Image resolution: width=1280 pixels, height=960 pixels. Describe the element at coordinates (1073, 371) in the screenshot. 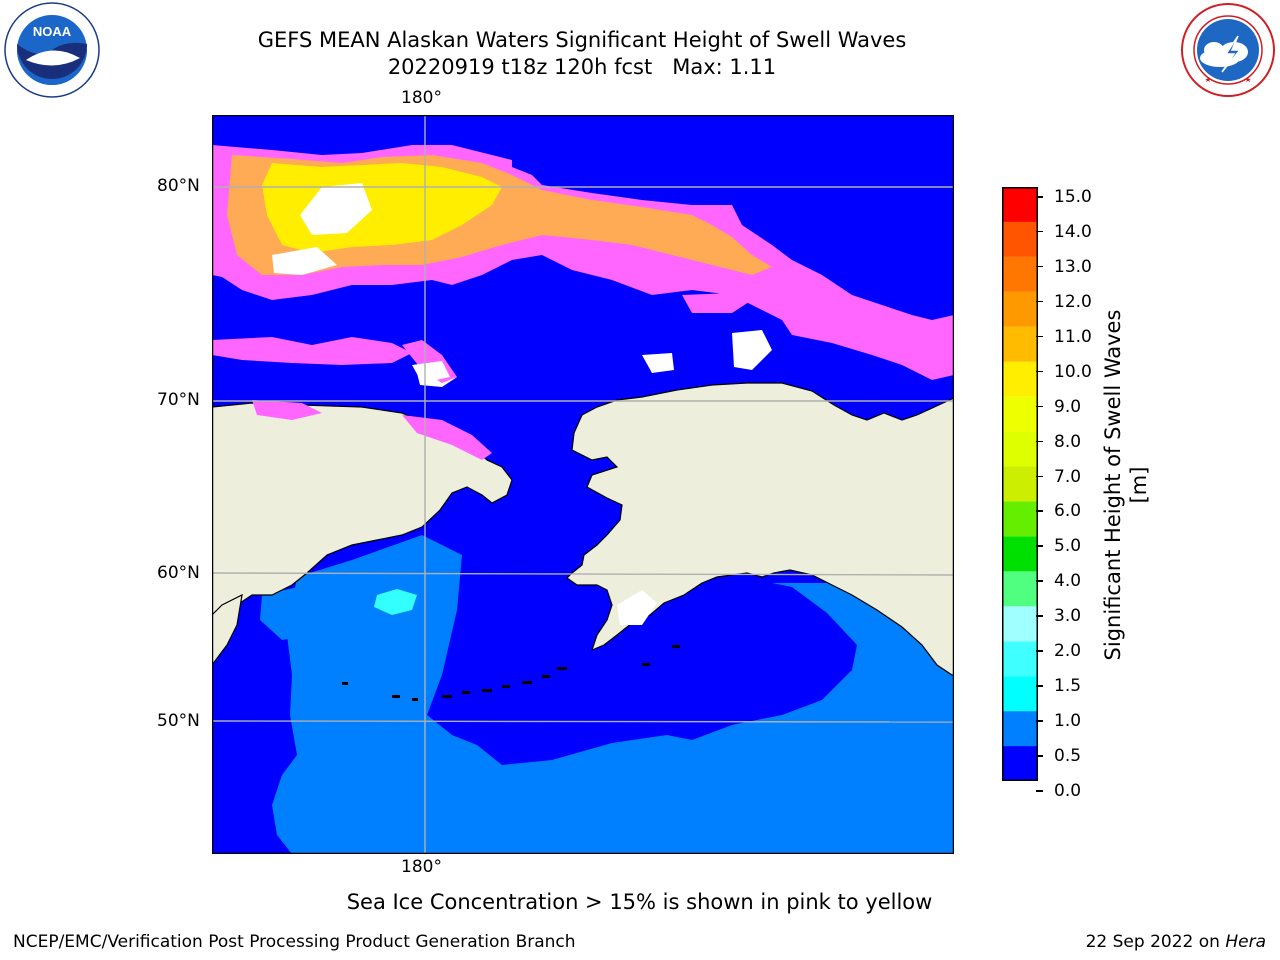

I see `colorbar-tick-label: 10.0` at that location.